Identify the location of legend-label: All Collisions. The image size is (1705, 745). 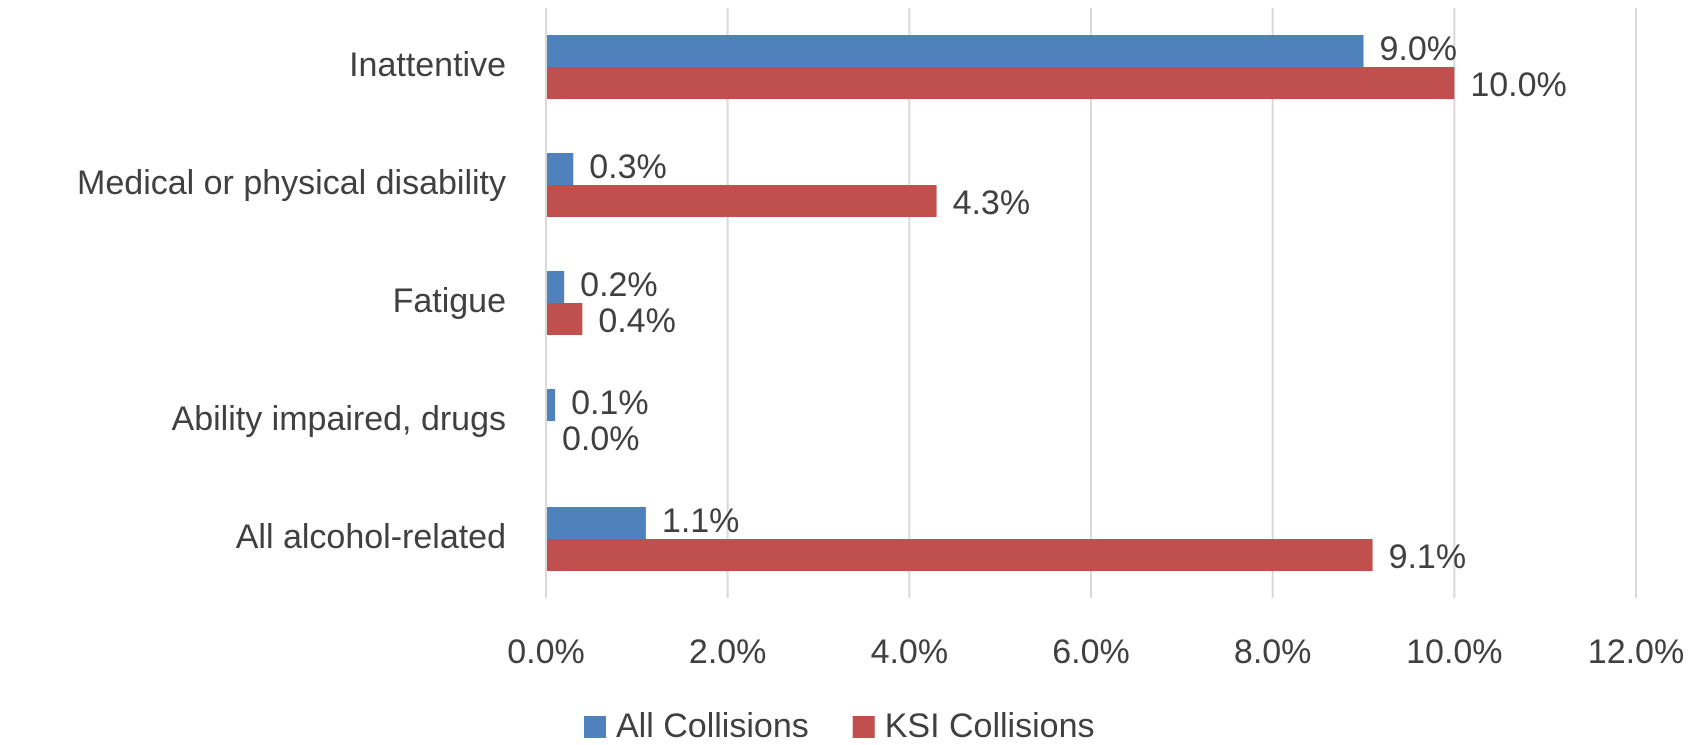
(712, 726).